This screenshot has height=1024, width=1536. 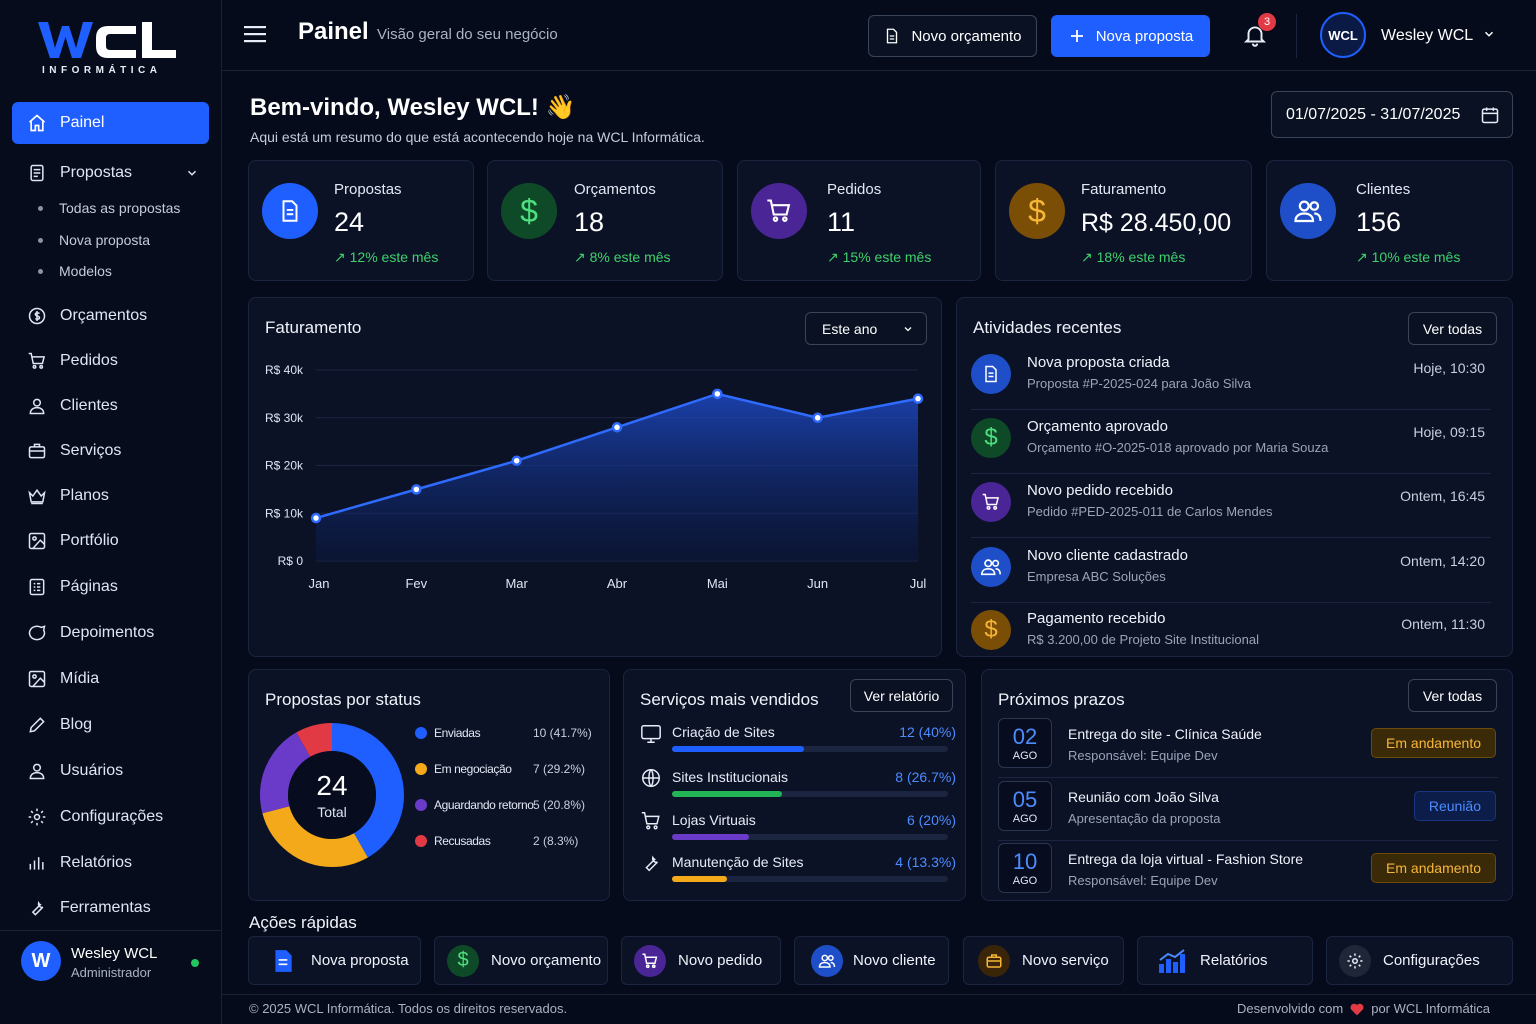 I want to click on sidebar-item-blog: Blog, so click(x=110, y=725).